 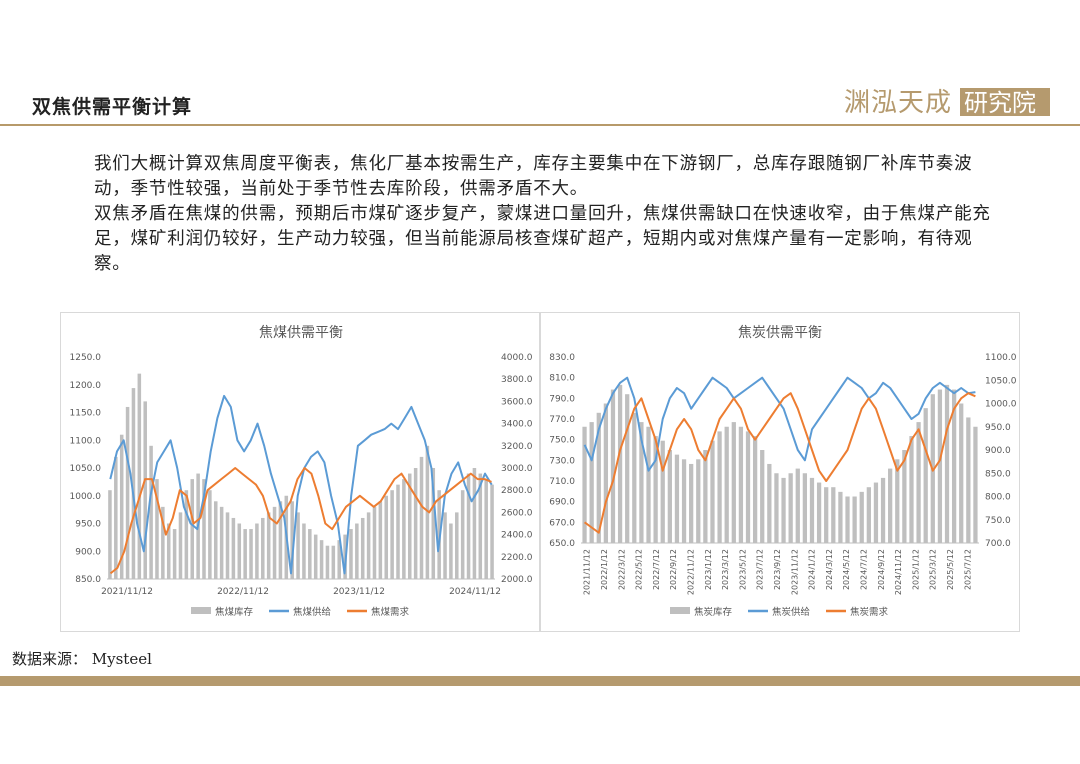 I want to click on chart-title: 焦炭供需平衡, so click(x=780, y=333).